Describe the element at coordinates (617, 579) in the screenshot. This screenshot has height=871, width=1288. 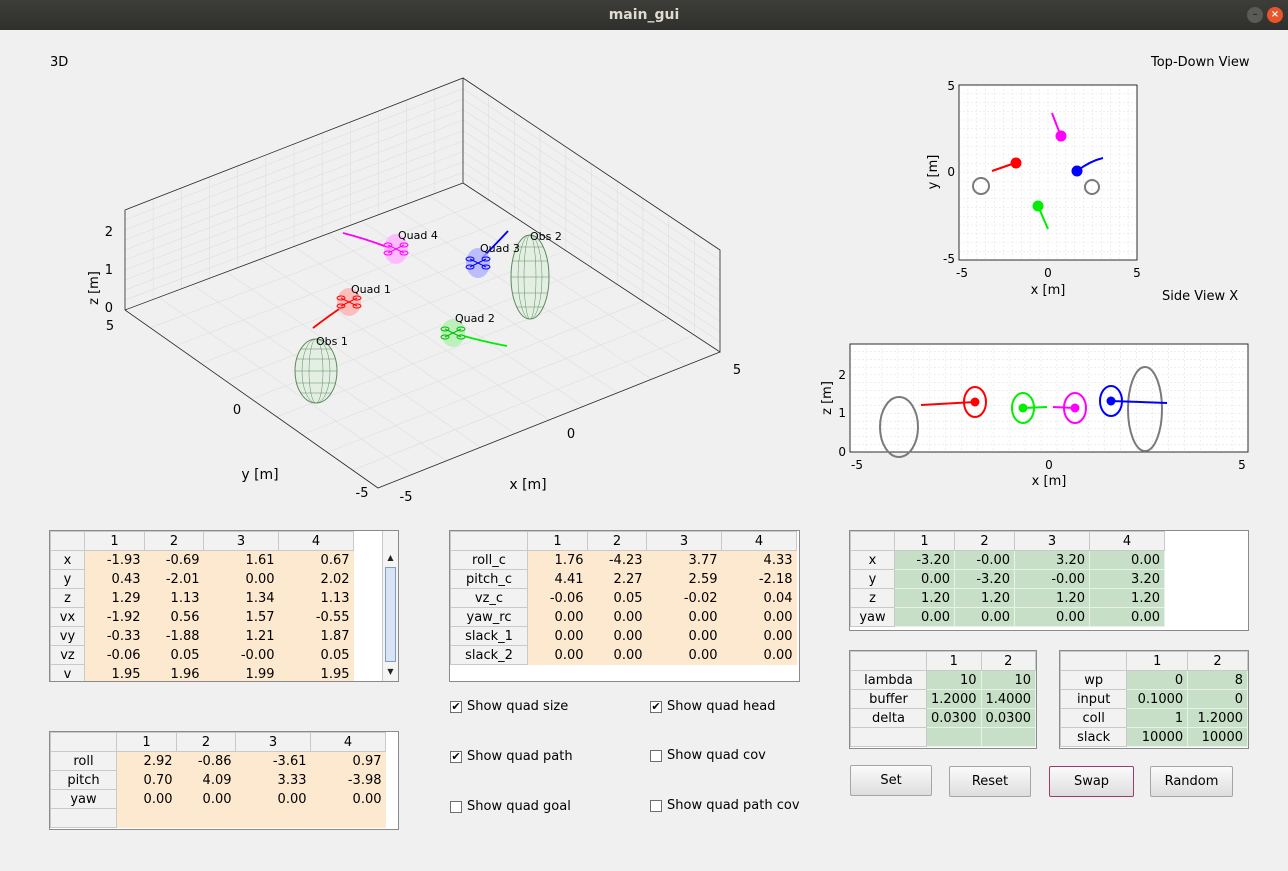
I see `table-cell: 2.27` at that location.